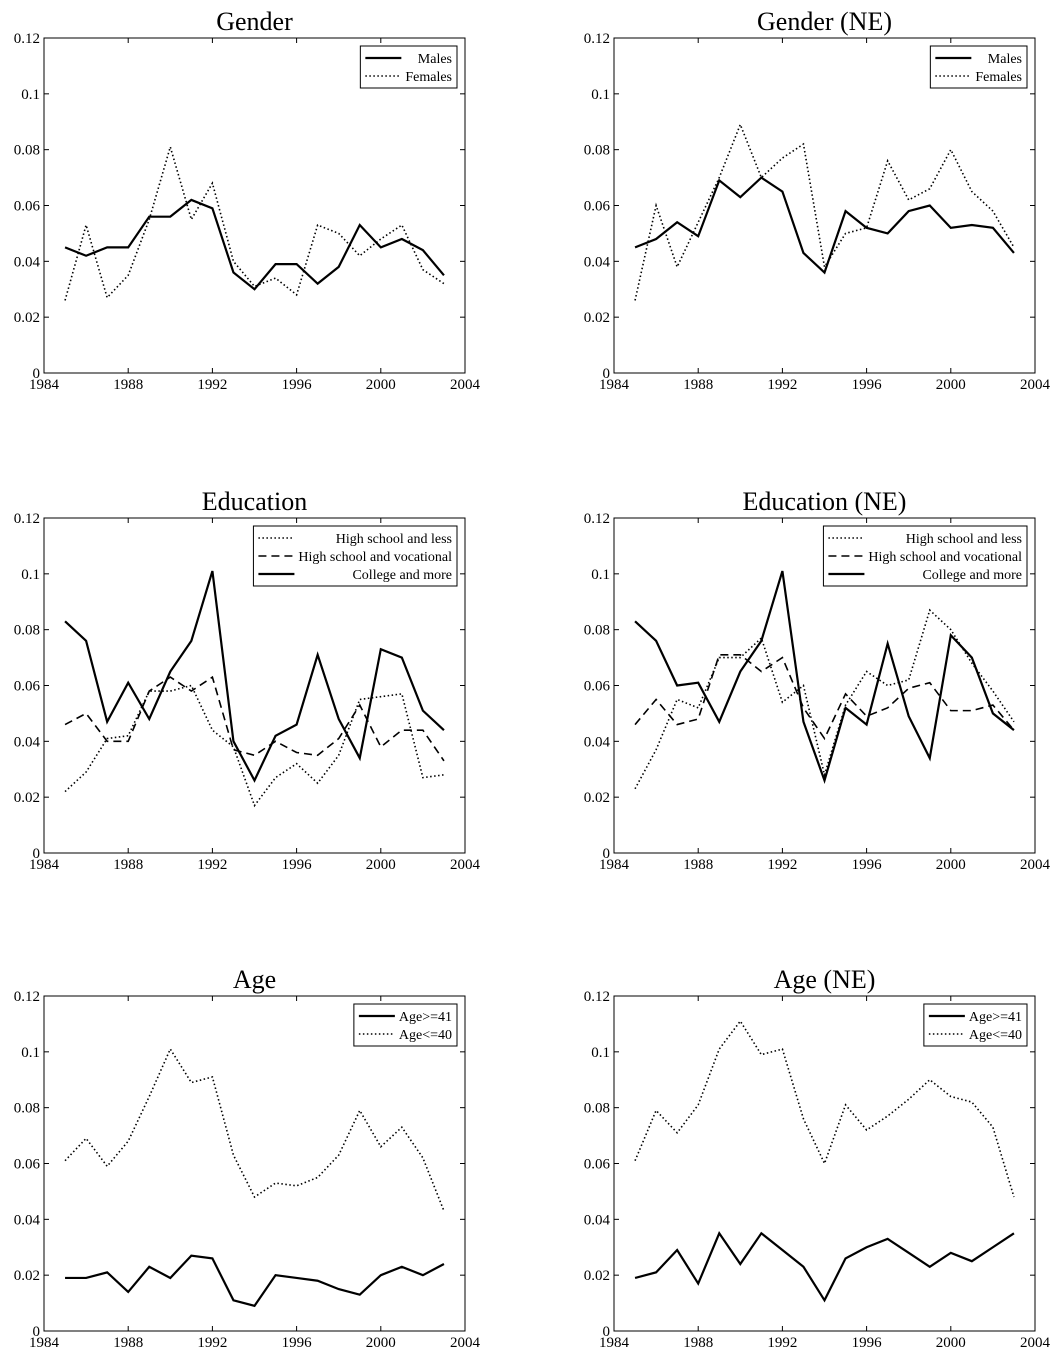 Image resolution: width=1055 pixels, height=1358 pixels. I want to click on legend-label: High school and less, so click(394, 539).